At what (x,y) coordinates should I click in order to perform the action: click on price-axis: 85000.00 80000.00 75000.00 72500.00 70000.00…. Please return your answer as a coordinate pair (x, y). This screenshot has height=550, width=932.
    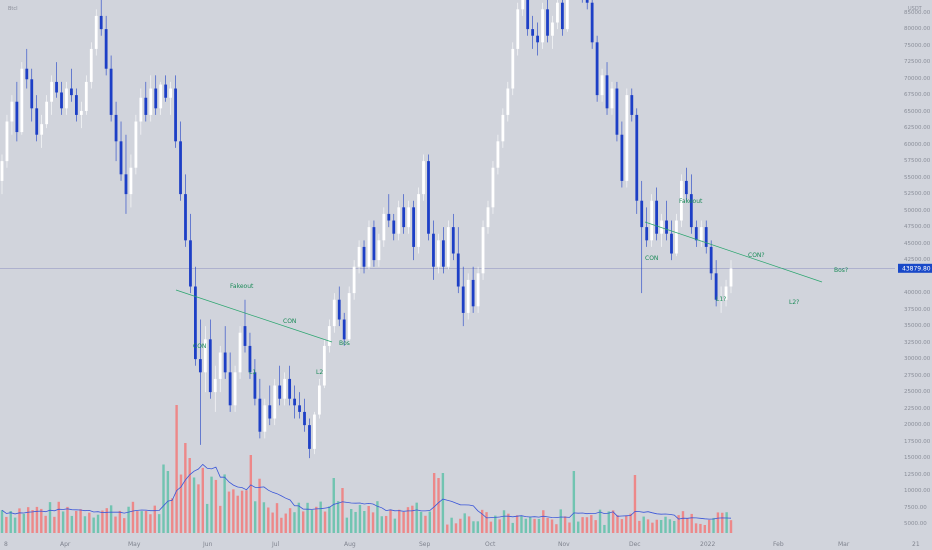
    Looking at the image, I should click on (917, 268).